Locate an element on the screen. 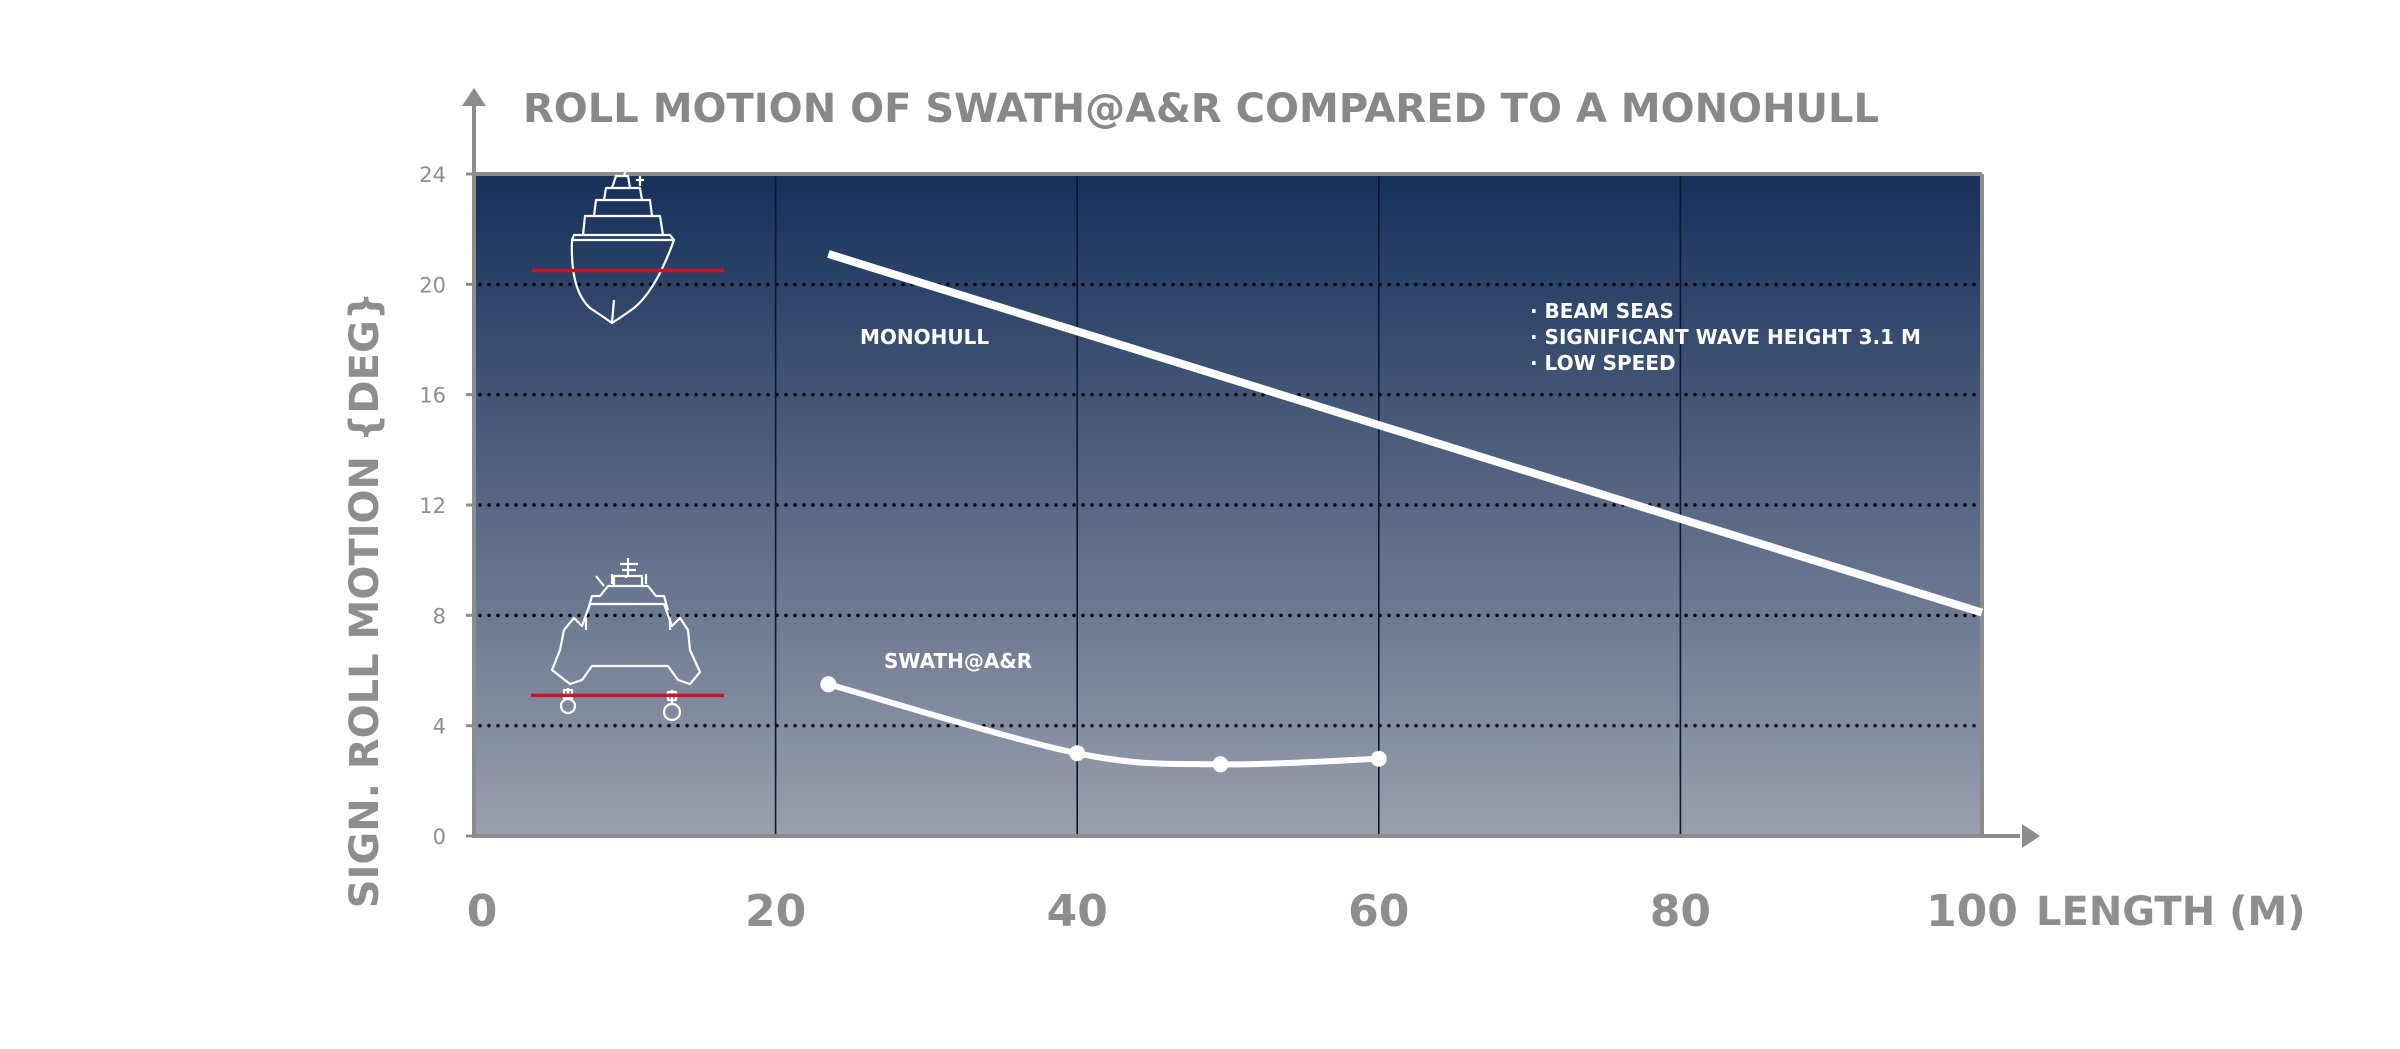 Image resolution: width=2400 pixels, height=1049 pixels. x-tick-labels: 0 20 40 60 80 100 is located at coordinates (1242, 911).